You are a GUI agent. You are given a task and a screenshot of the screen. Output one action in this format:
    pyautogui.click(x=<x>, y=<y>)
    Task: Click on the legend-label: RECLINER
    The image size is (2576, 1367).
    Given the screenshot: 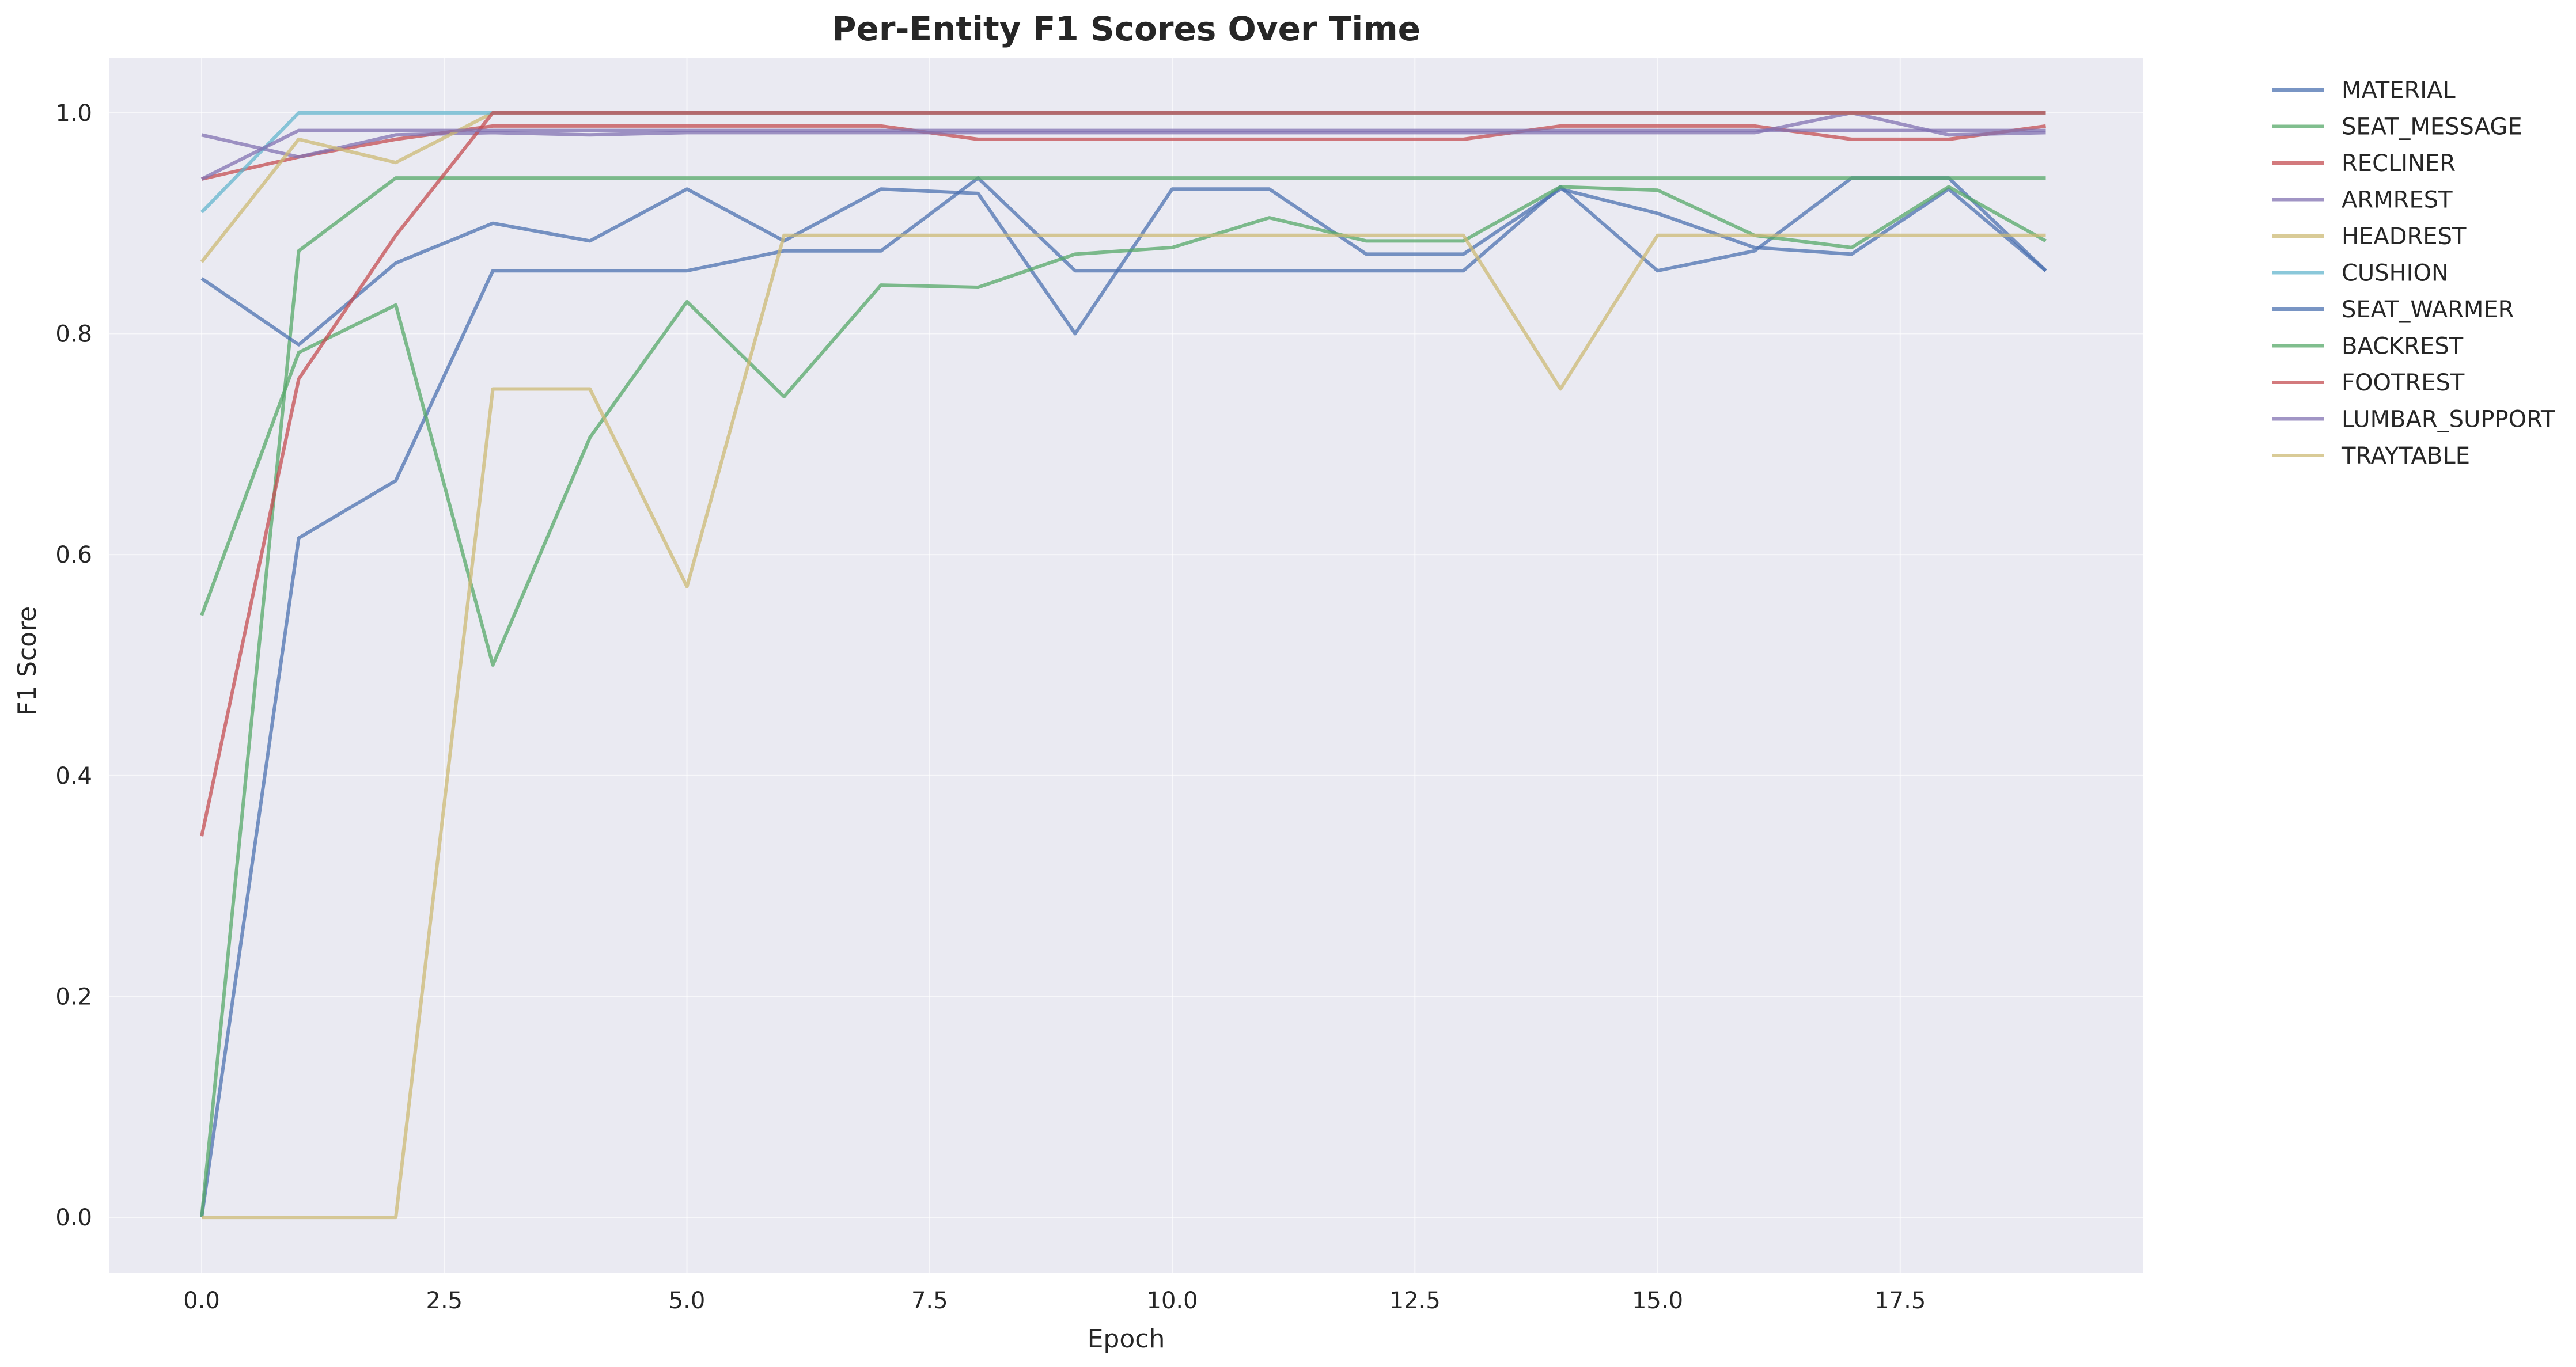 What is the action you would take?
    pyautogui.click(x=2399, y=163)
    